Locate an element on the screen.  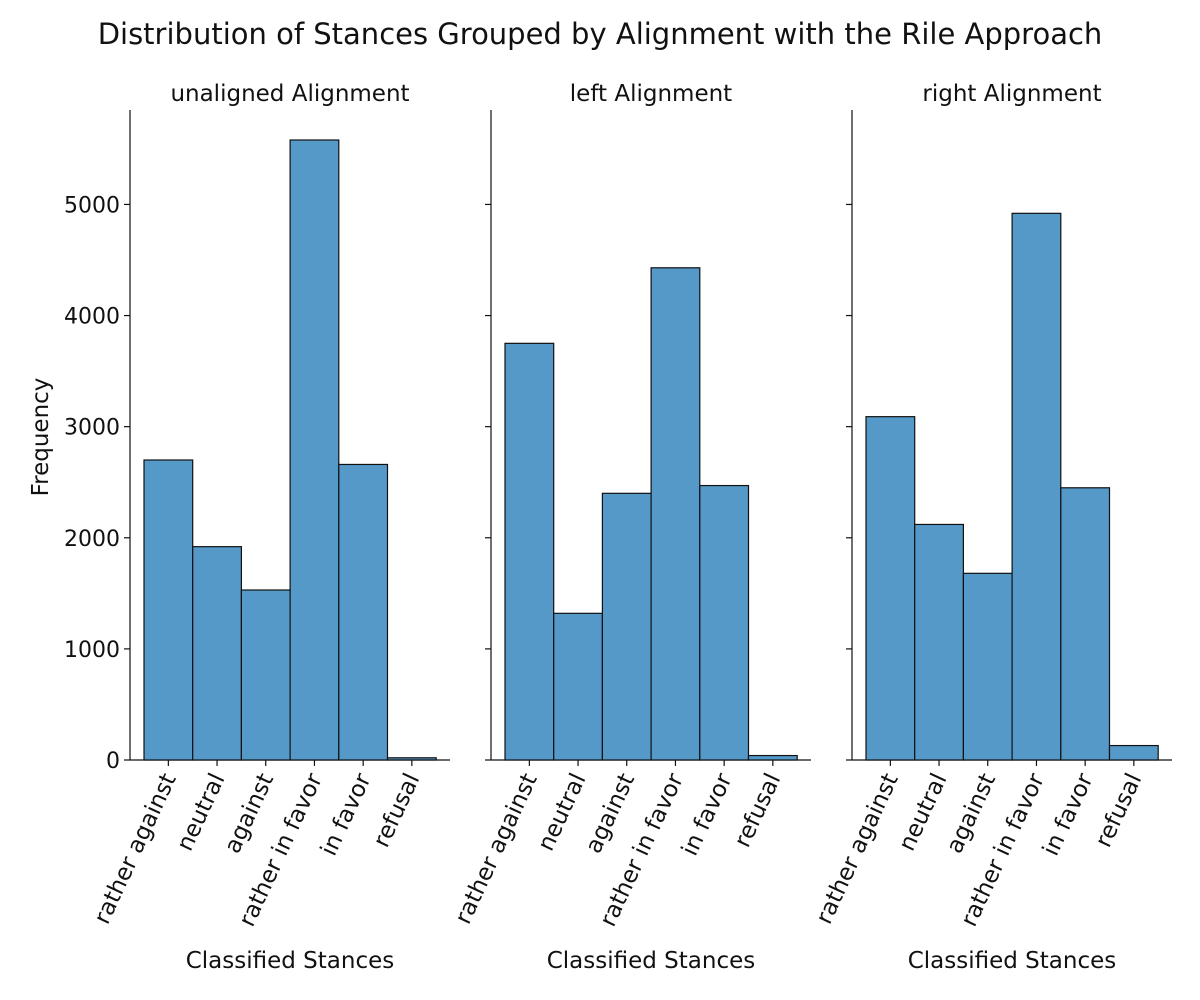
y-tick-label: 2000 is located at coordinates (92, 539).